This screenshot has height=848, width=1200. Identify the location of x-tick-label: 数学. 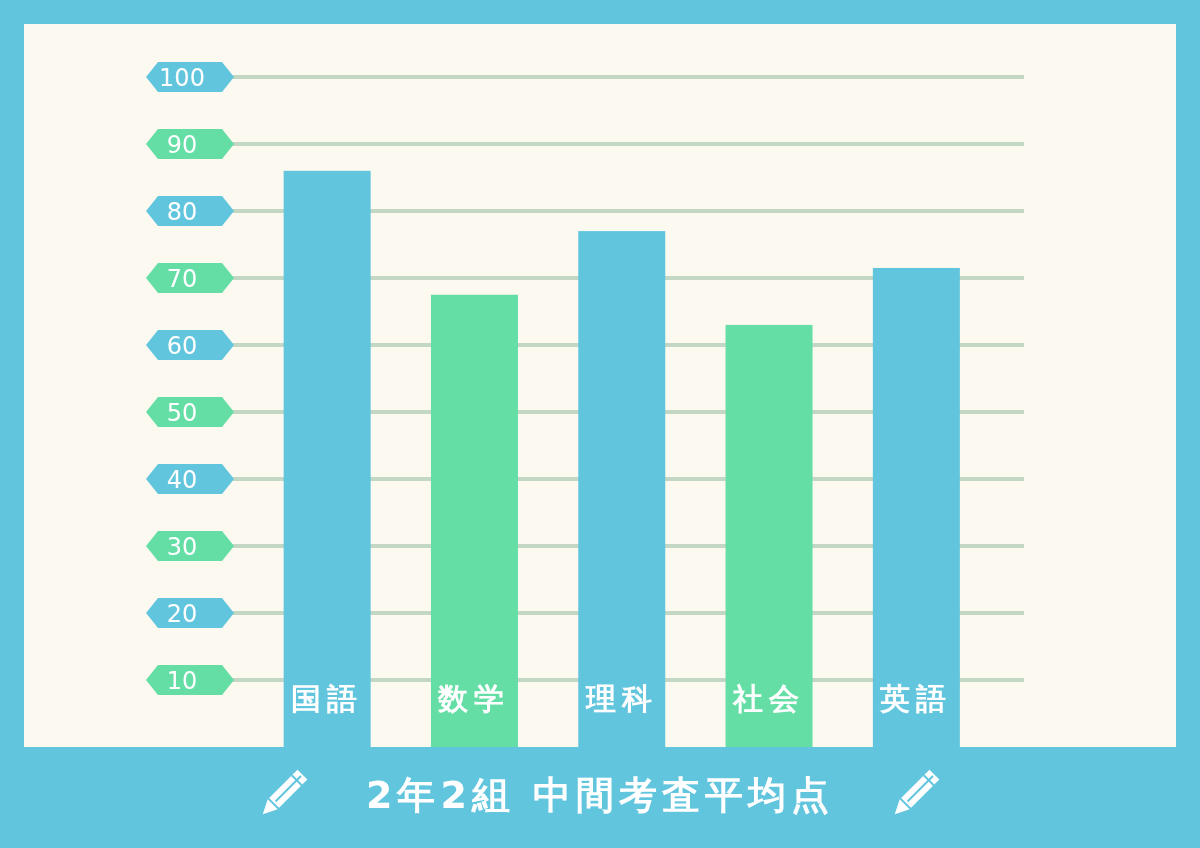
(474, 698).